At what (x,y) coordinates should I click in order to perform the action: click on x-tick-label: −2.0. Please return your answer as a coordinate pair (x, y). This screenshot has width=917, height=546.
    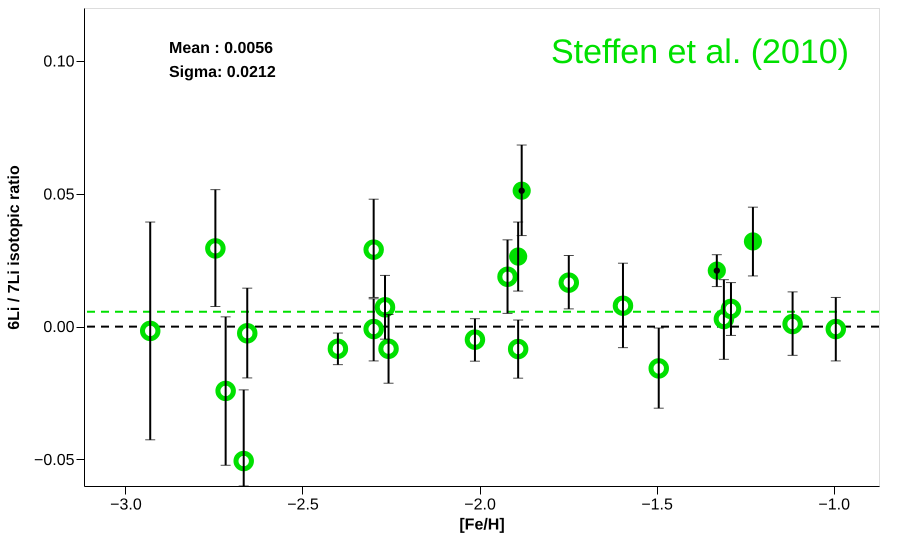
    Looking at the image, I should click on (480, 505).